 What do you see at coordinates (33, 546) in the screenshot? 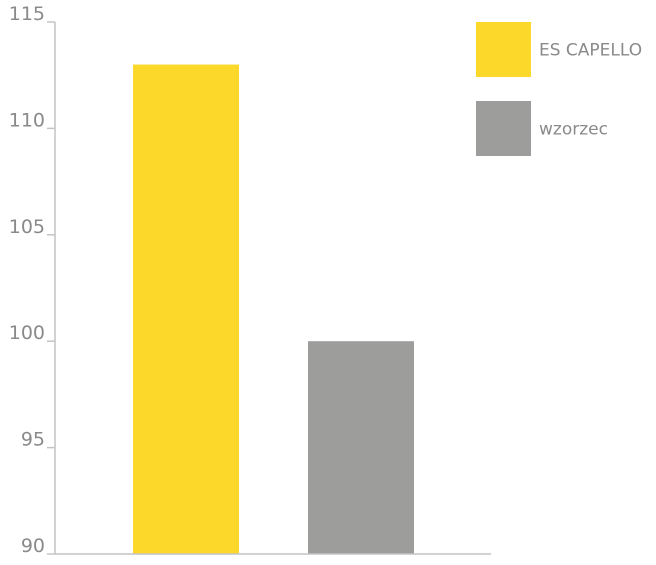
I see `y-tick-label-90: 90` at bounding box center [33, 546].